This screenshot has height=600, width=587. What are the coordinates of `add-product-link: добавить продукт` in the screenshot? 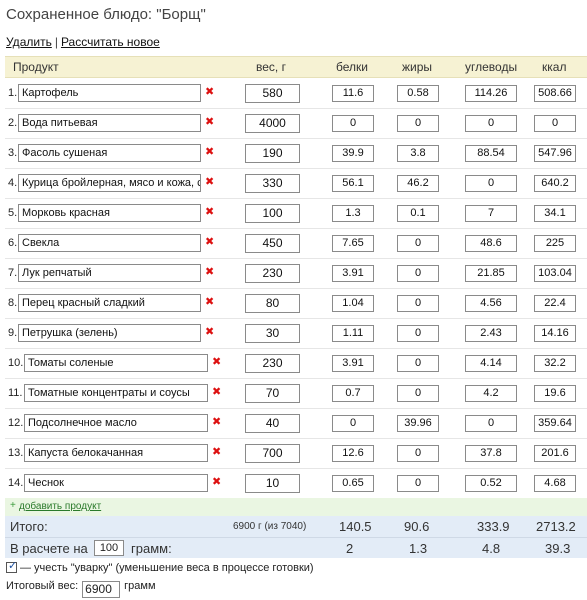 It's located at (60, 506).